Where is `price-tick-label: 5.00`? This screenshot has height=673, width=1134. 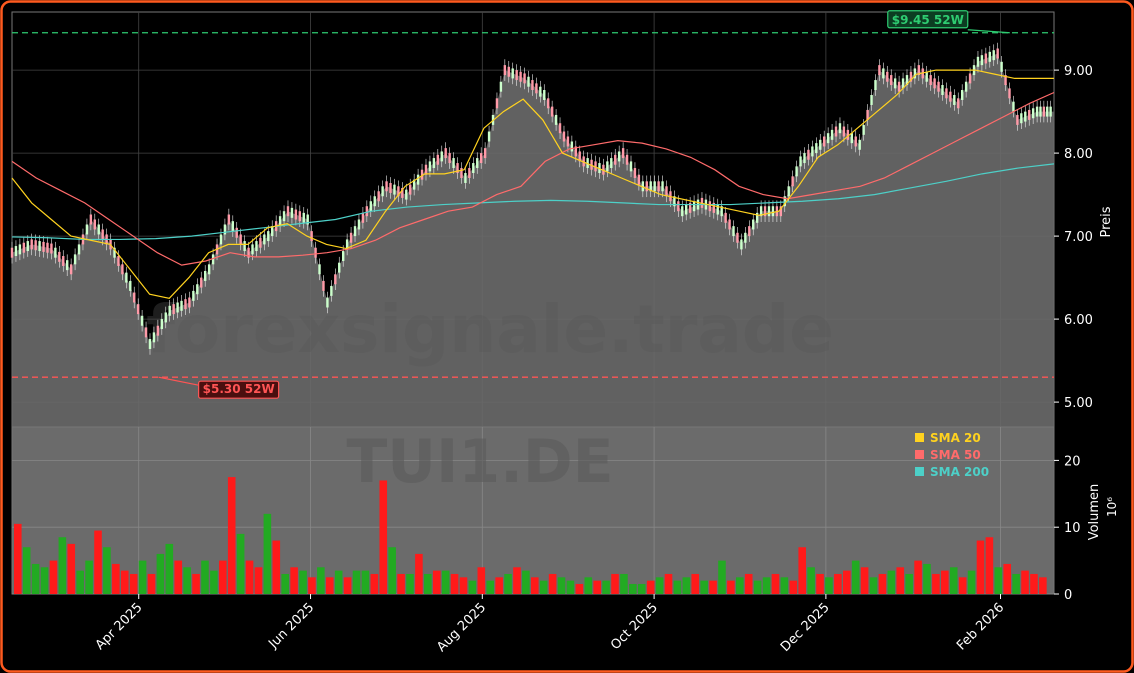 price-tick-label: 5.00 is located at coordinates (1078, 403).